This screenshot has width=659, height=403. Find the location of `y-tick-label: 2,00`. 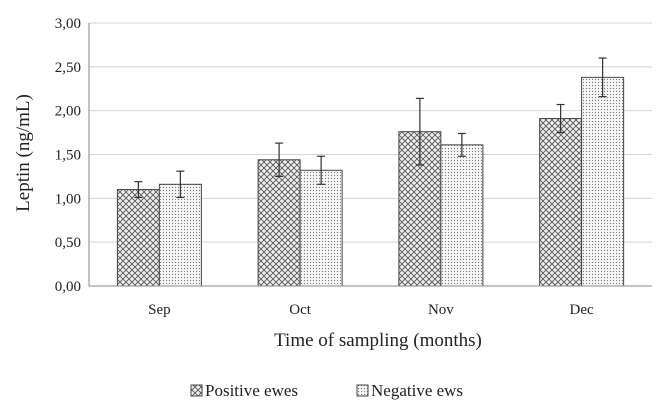

y-tick-label: 2,00 is located at coordinates (68, 112).